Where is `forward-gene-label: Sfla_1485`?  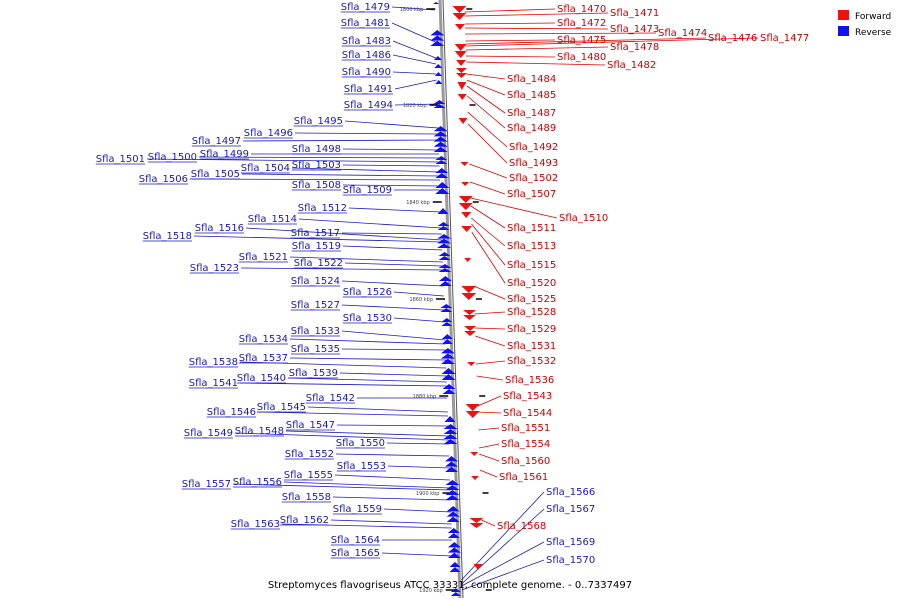
forward-gene-label: Sfla_1485 is located at coordinates (531, 95).